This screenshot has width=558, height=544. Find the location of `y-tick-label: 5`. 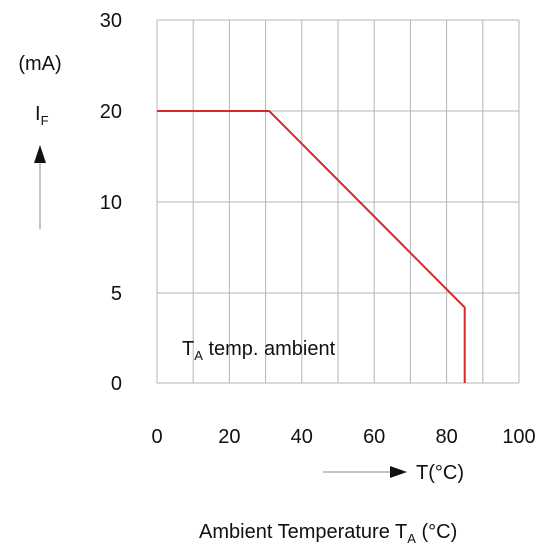

y-tick-label: 5 is located at coordinates (116, 294).